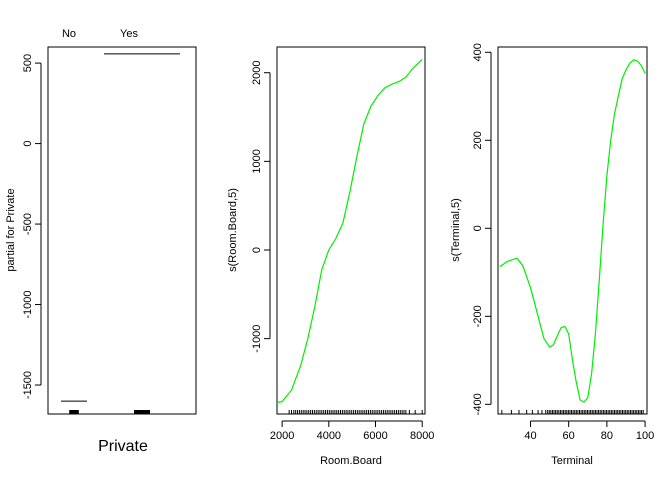  I want to click on x-axis-terminal: 40 60 80 100, so click(589, 431).